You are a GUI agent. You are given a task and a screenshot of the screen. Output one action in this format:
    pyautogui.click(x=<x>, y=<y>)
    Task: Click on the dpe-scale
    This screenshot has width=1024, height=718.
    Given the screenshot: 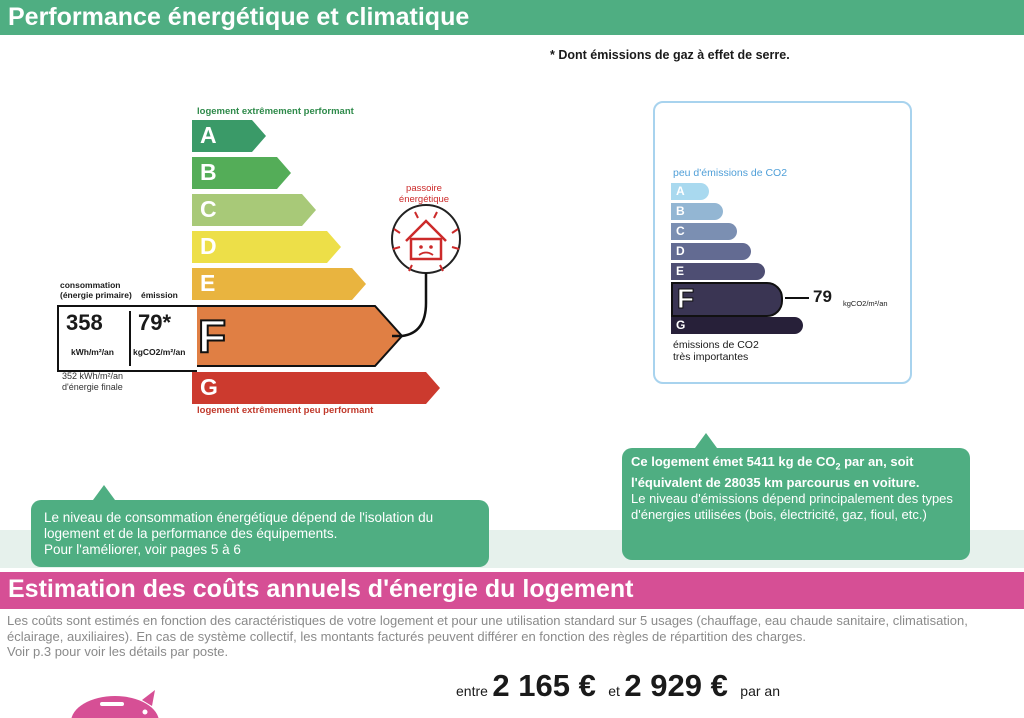 What is the action you would take?
    pyautogui.click(x=316, y=262)
    